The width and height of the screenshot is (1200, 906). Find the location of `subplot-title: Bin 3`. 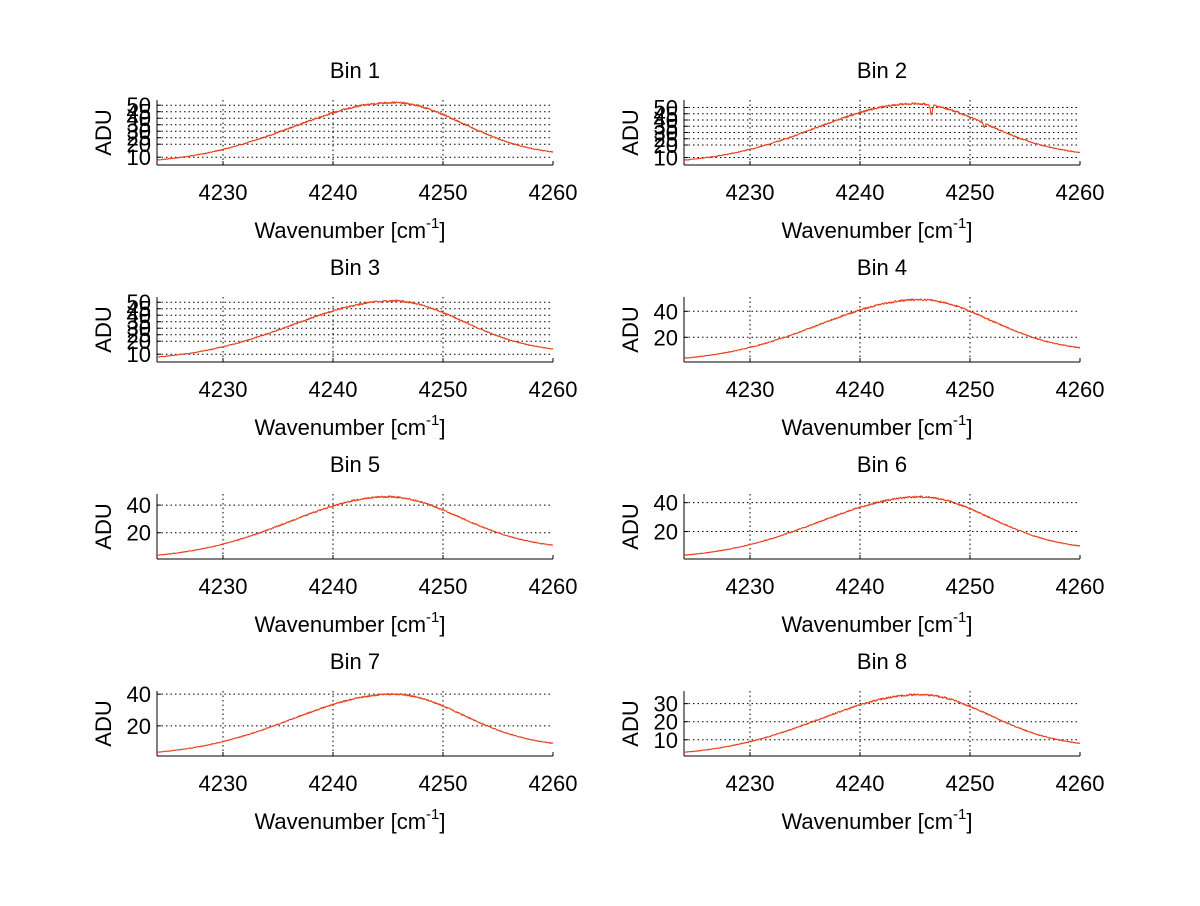

subplot-title: Bin 3 is located at coordinates (355, 267).